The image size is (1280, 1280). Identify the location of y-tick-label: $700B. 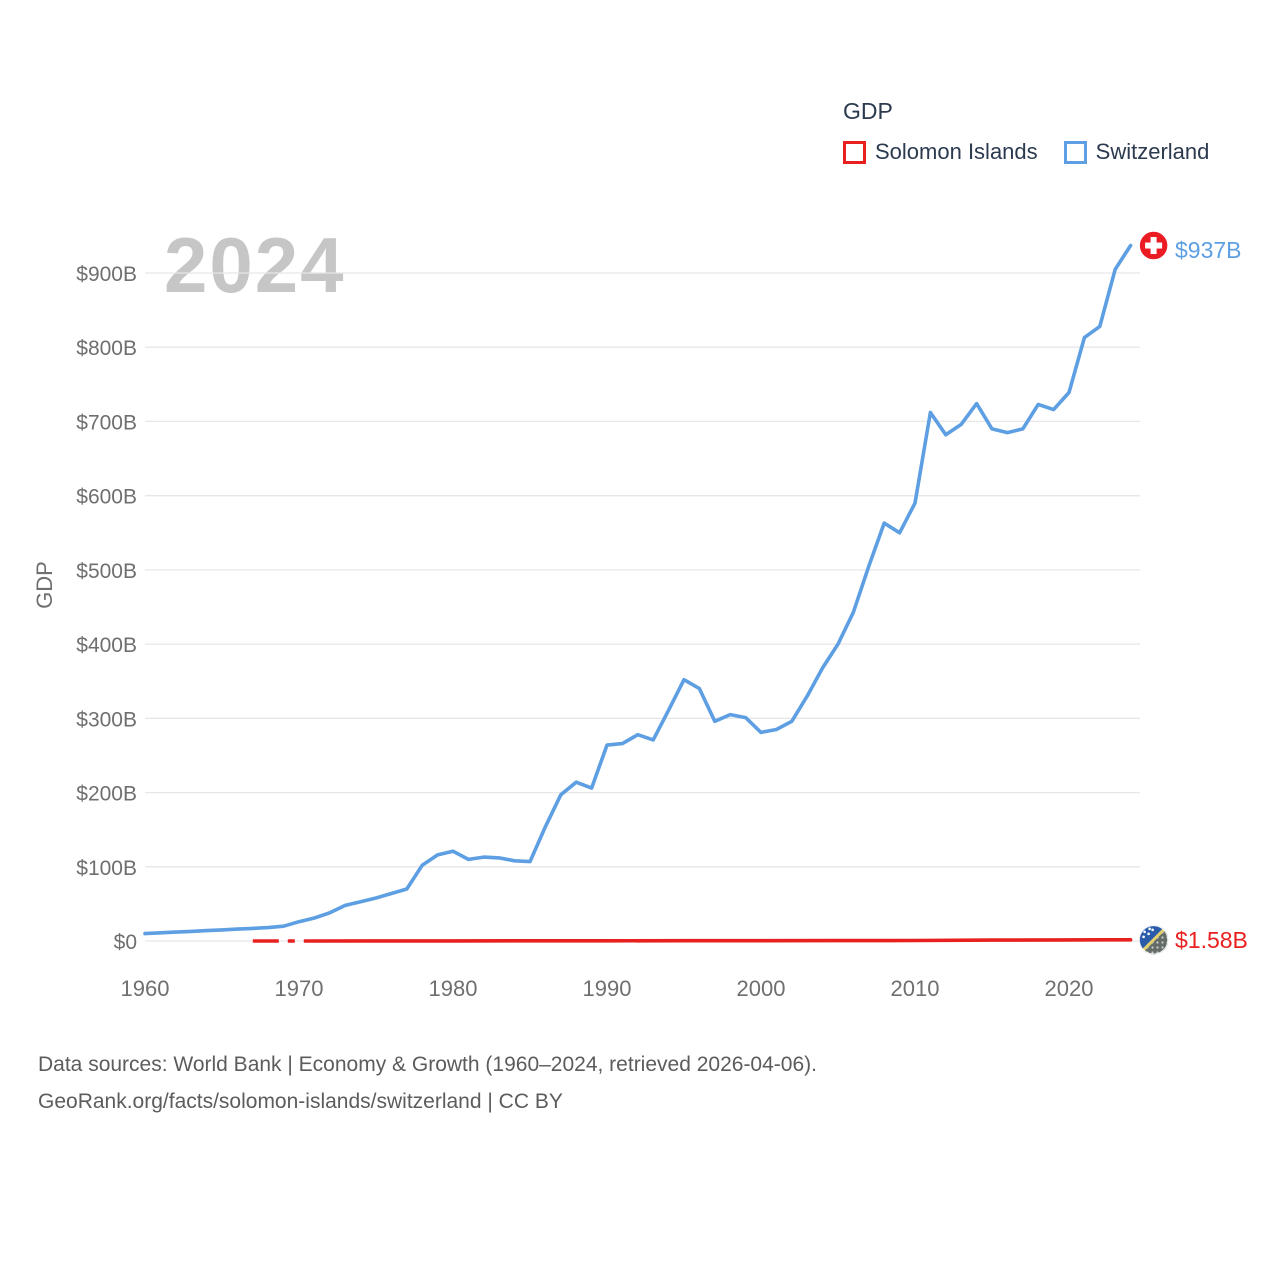
(106, 422).